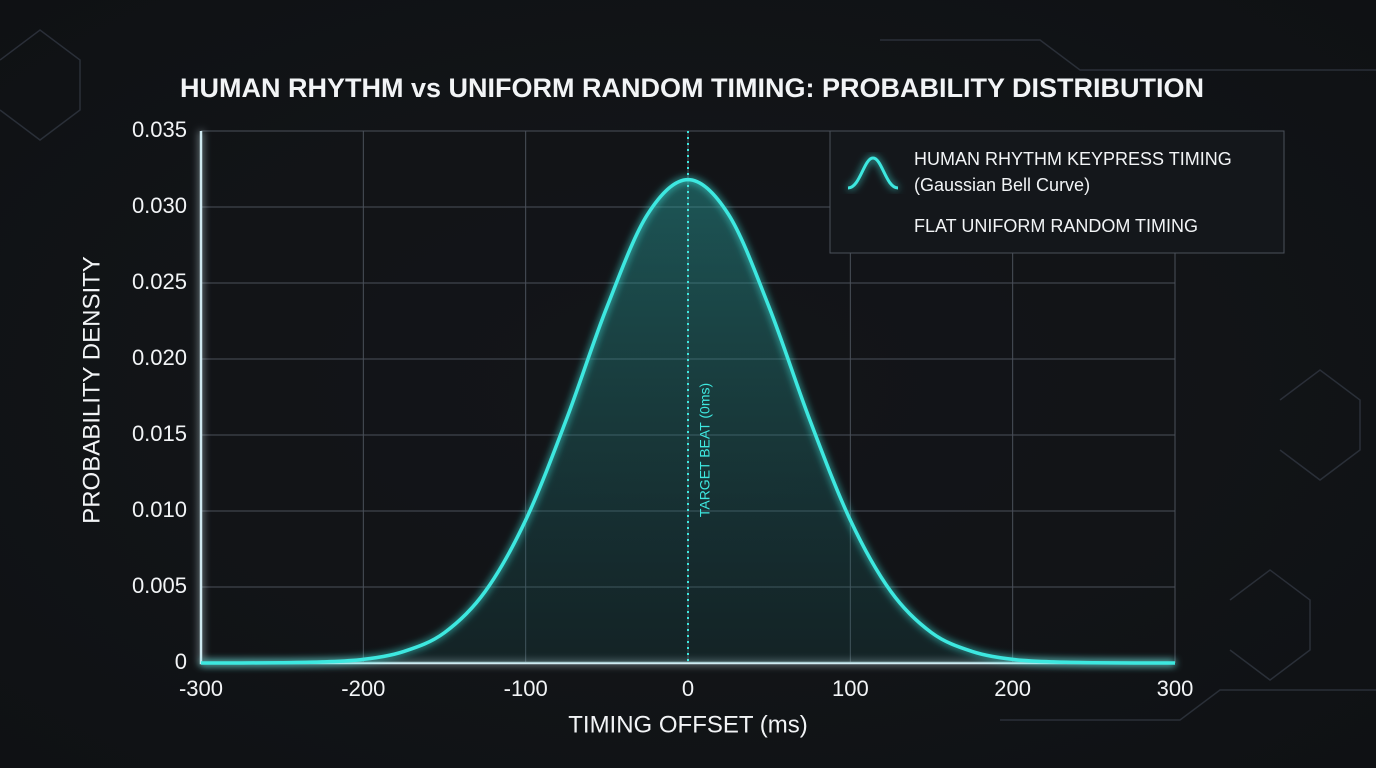 This screenshot has height=768, width=1376. Describe the element at coordinates (1002, 185) in the screenshot. I see `legend-note: (Gaussian Bell Curve)` at that location.